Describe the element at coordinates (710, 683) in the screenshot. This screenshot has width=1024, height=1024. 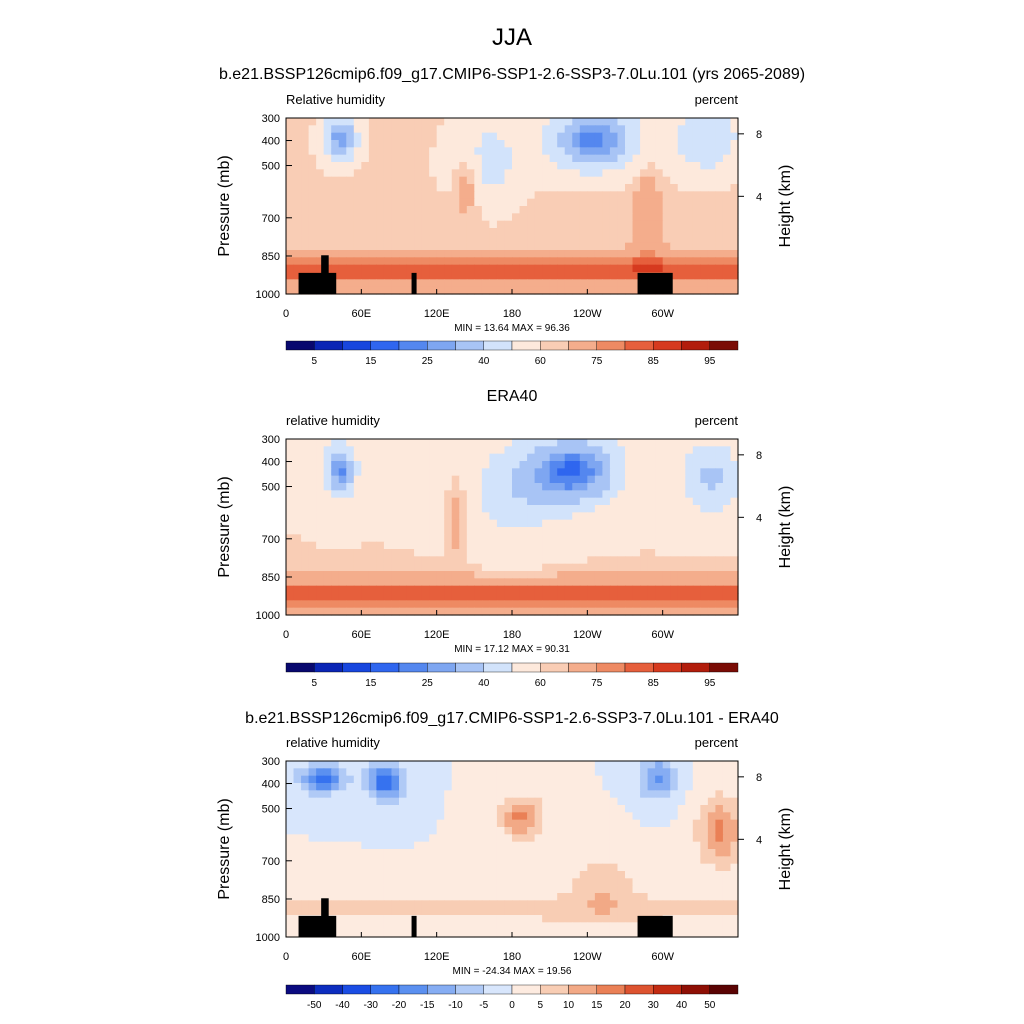
I see `colorbar-label: 95` at that location.